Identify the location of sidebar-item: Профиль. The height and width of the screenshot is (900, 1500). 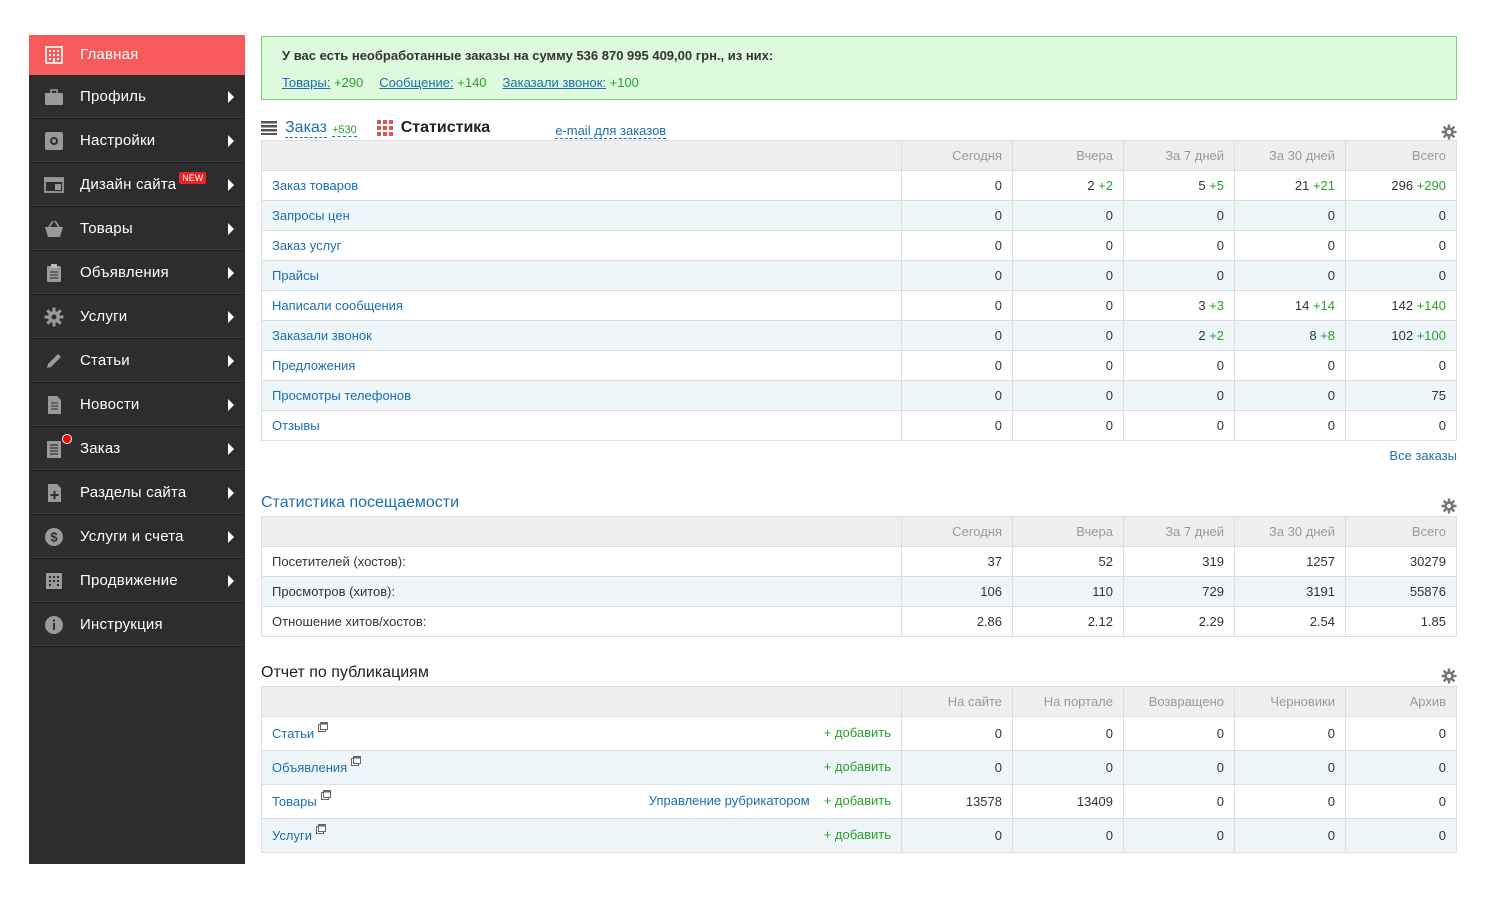
(137, 97).